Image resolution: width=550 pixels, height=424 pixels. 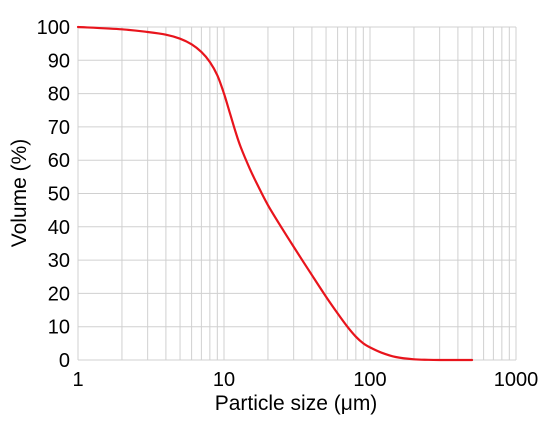 I want to click on x-axis-label: Particle size (μm), so click(x=296, y=403).